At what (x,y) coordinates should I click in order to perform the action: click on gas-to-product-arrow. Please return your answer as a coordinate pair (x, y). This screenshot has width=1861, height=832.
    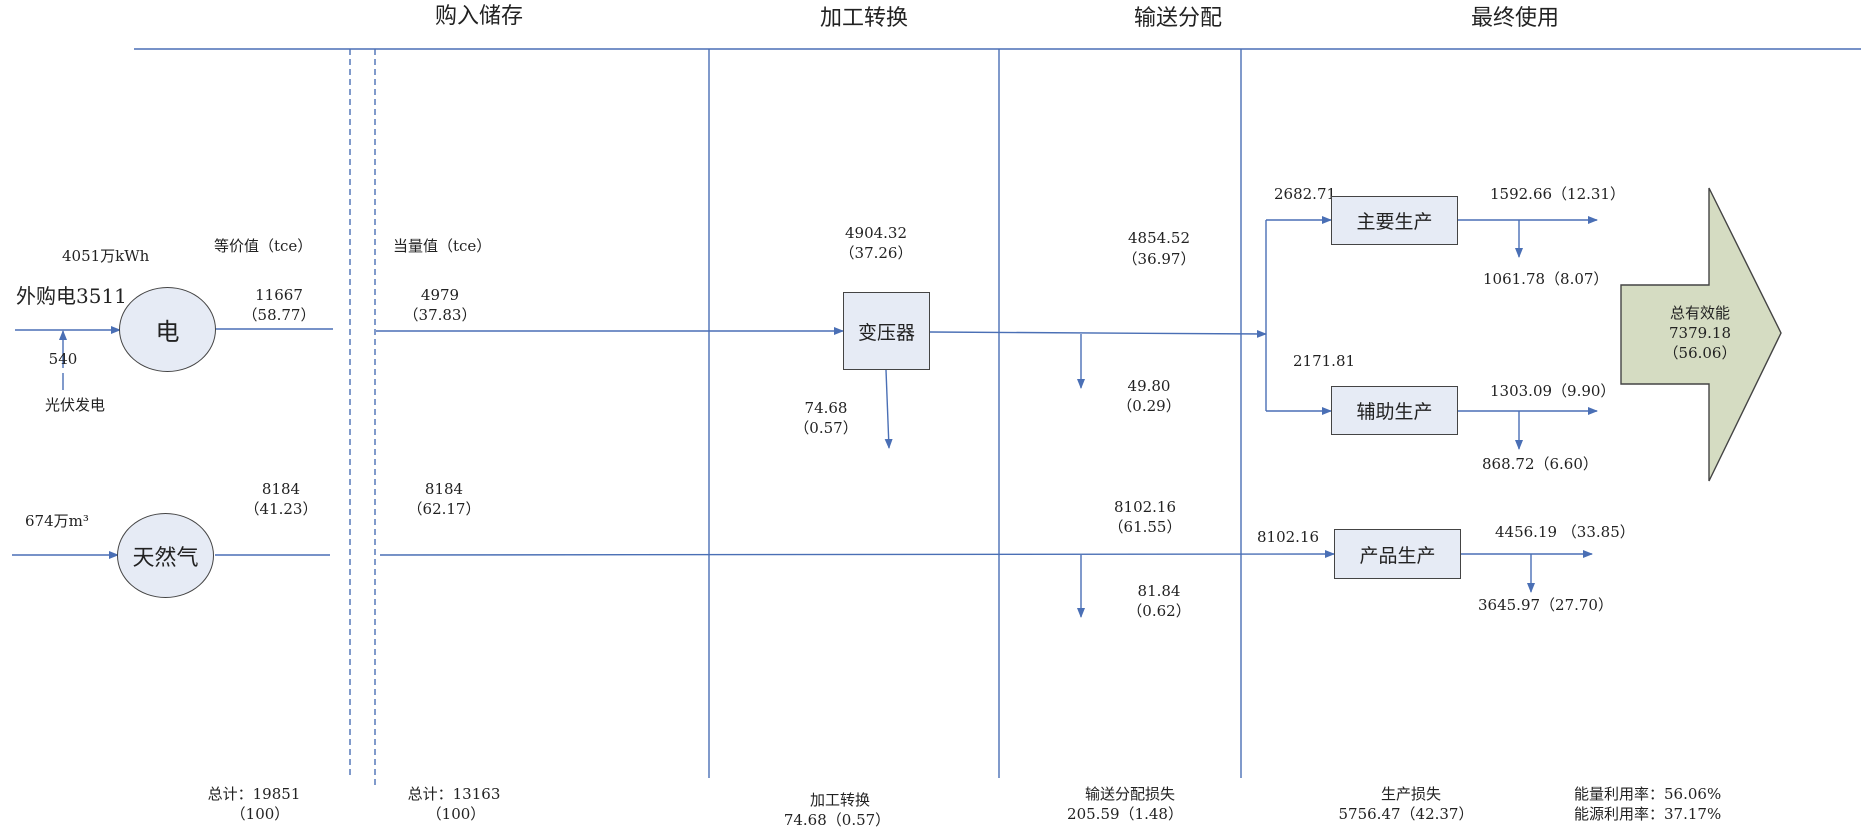
    Looking at the image, I should click on (857, 554).